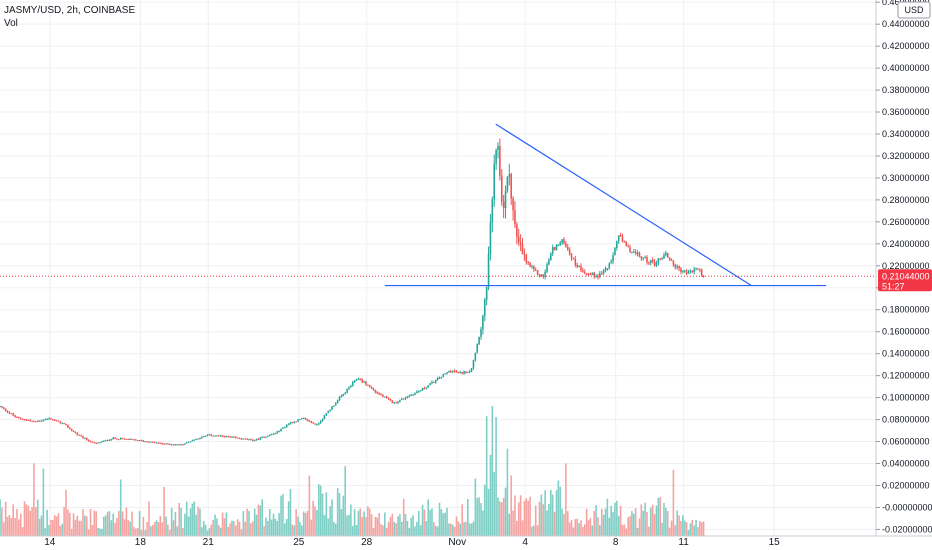 The image size is (932, 550). I want to click on trendline-annotations, so click(605, 205).